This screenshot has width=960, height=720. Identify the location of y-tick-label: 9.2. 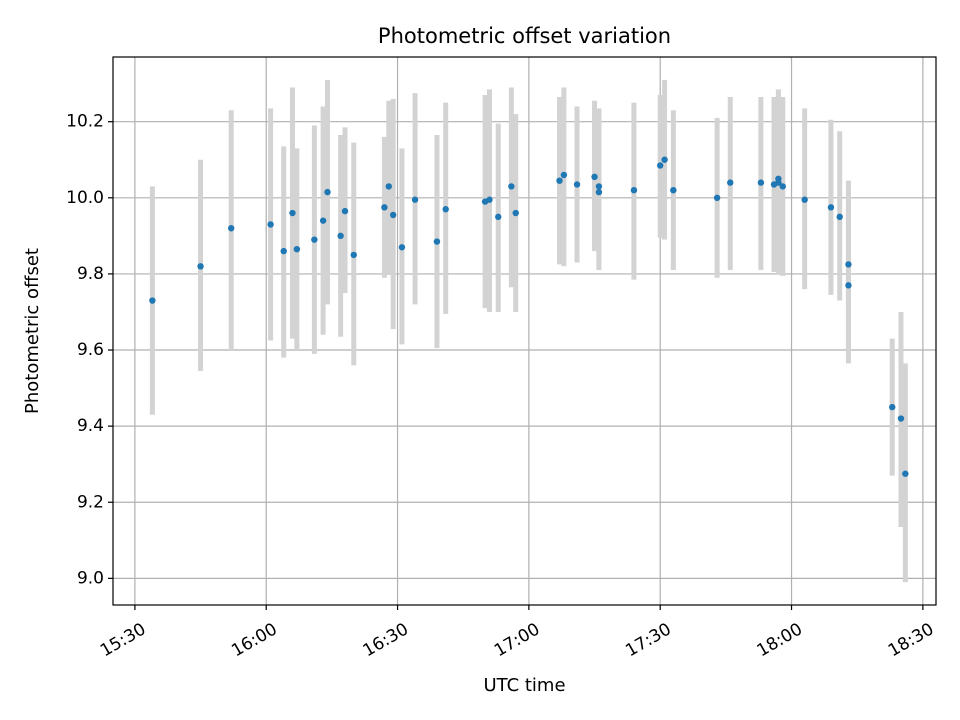
(90, 502).